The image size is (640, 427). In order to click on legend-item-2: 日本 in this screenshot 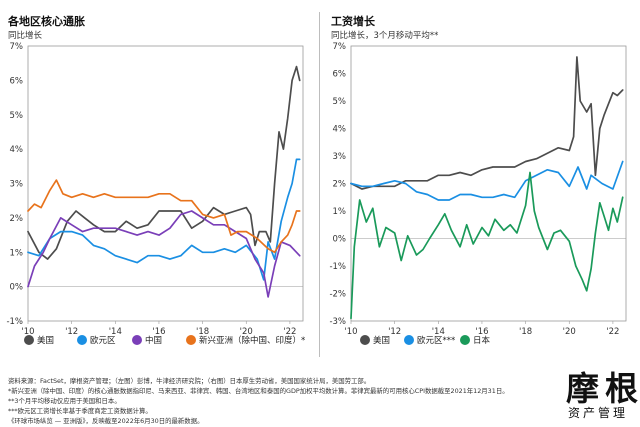, I will do `click(475, 340)`.